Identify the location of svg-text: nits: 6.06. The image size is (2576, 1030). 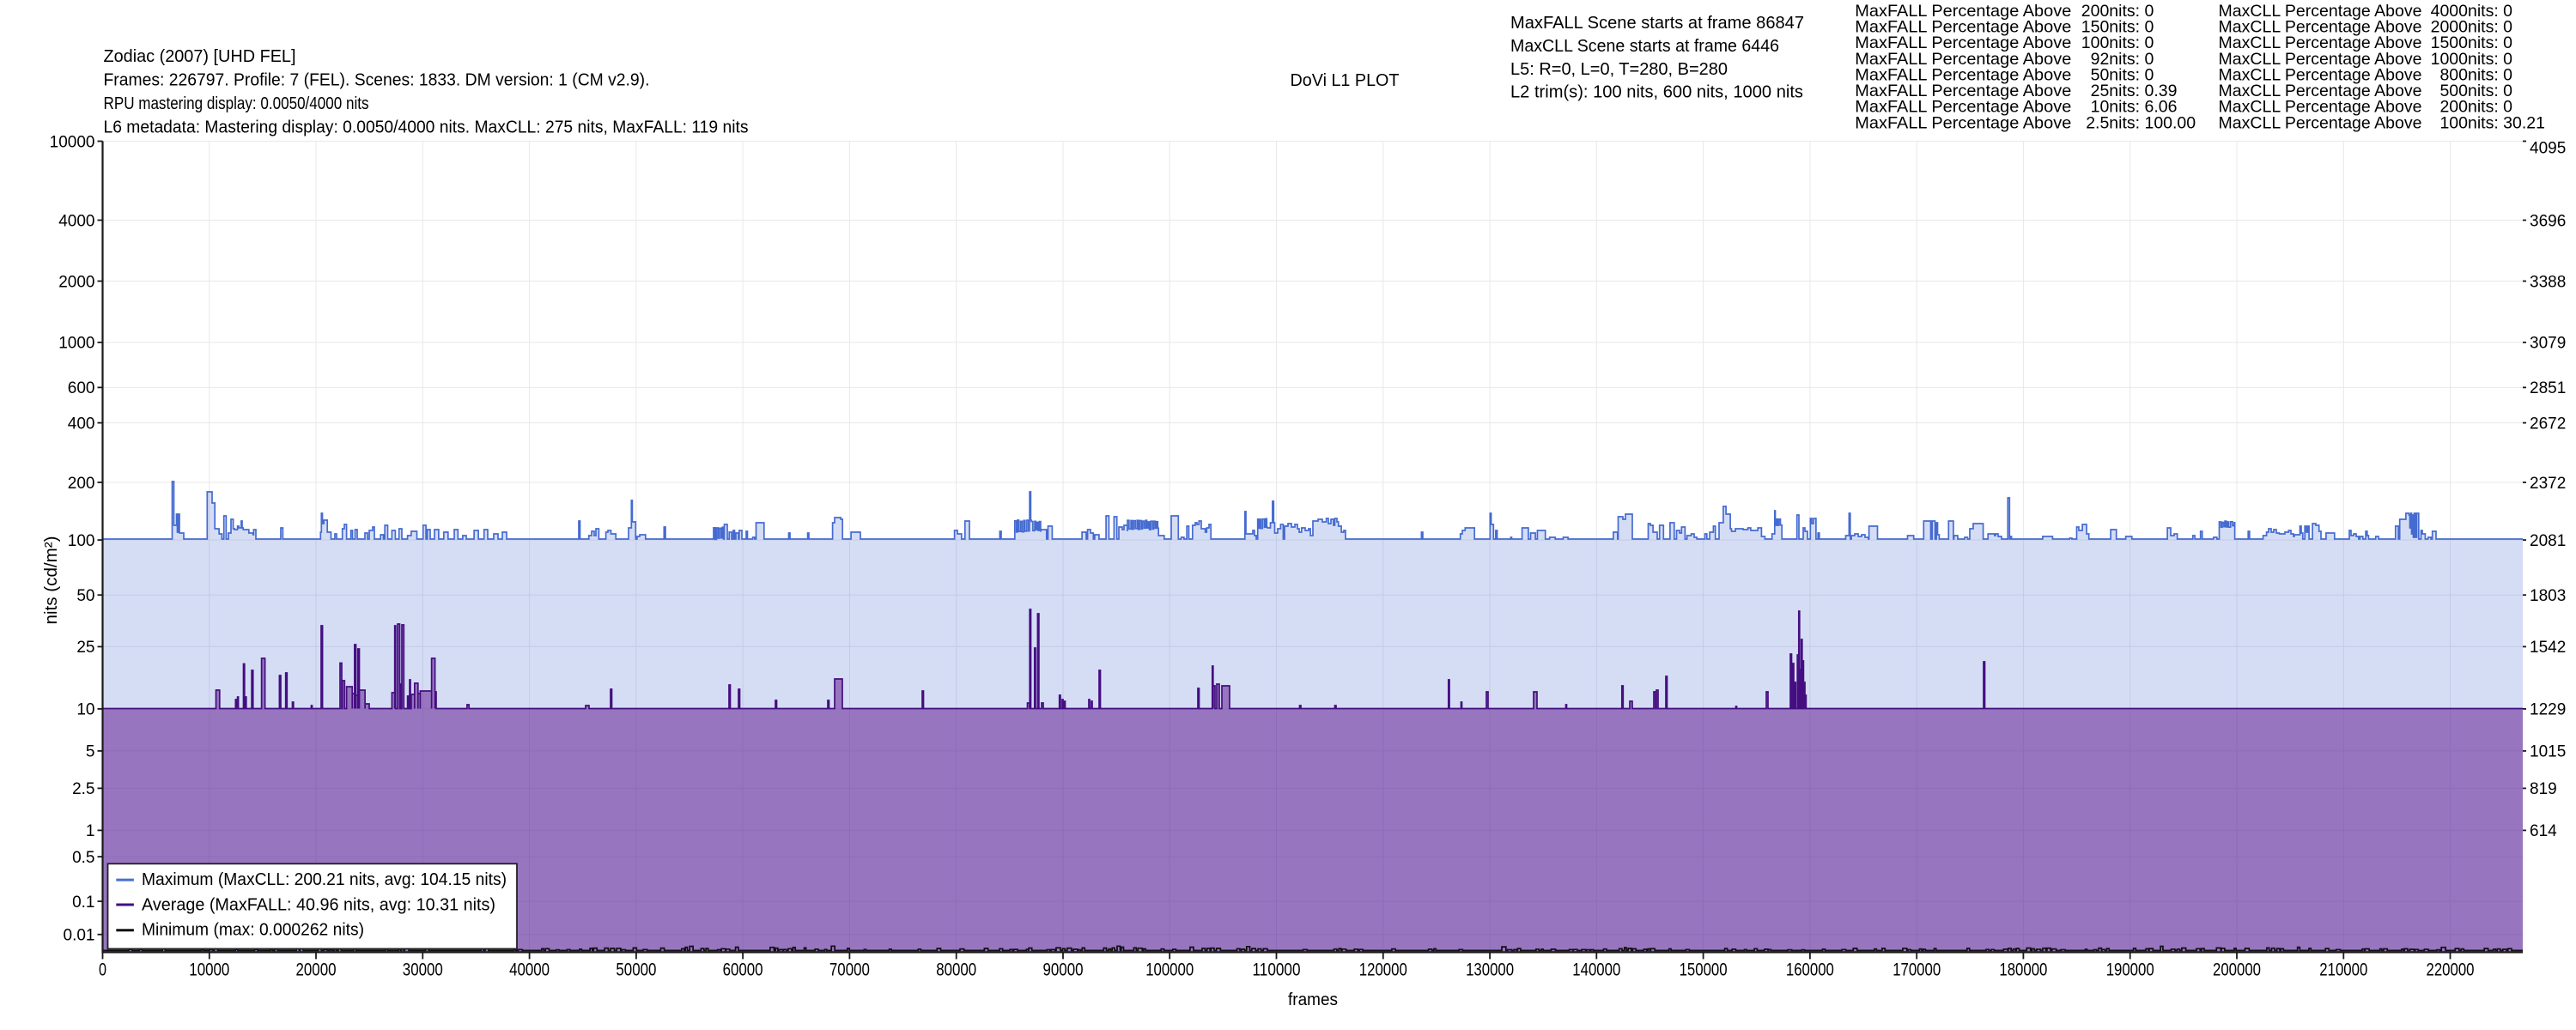
(2143, 107).